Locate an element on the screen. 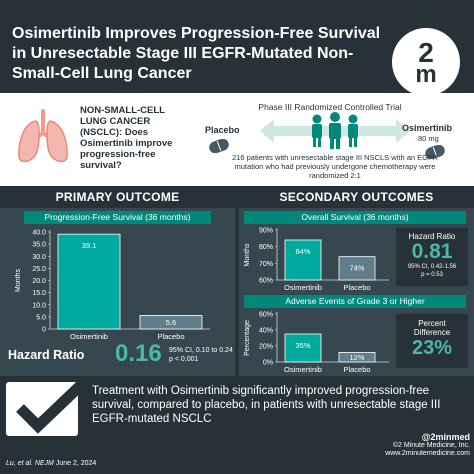 Image resolution: width=474 pixels, height=474 pixels. ae-y-axis-label: Percentage is located at coordinates (247, 338).